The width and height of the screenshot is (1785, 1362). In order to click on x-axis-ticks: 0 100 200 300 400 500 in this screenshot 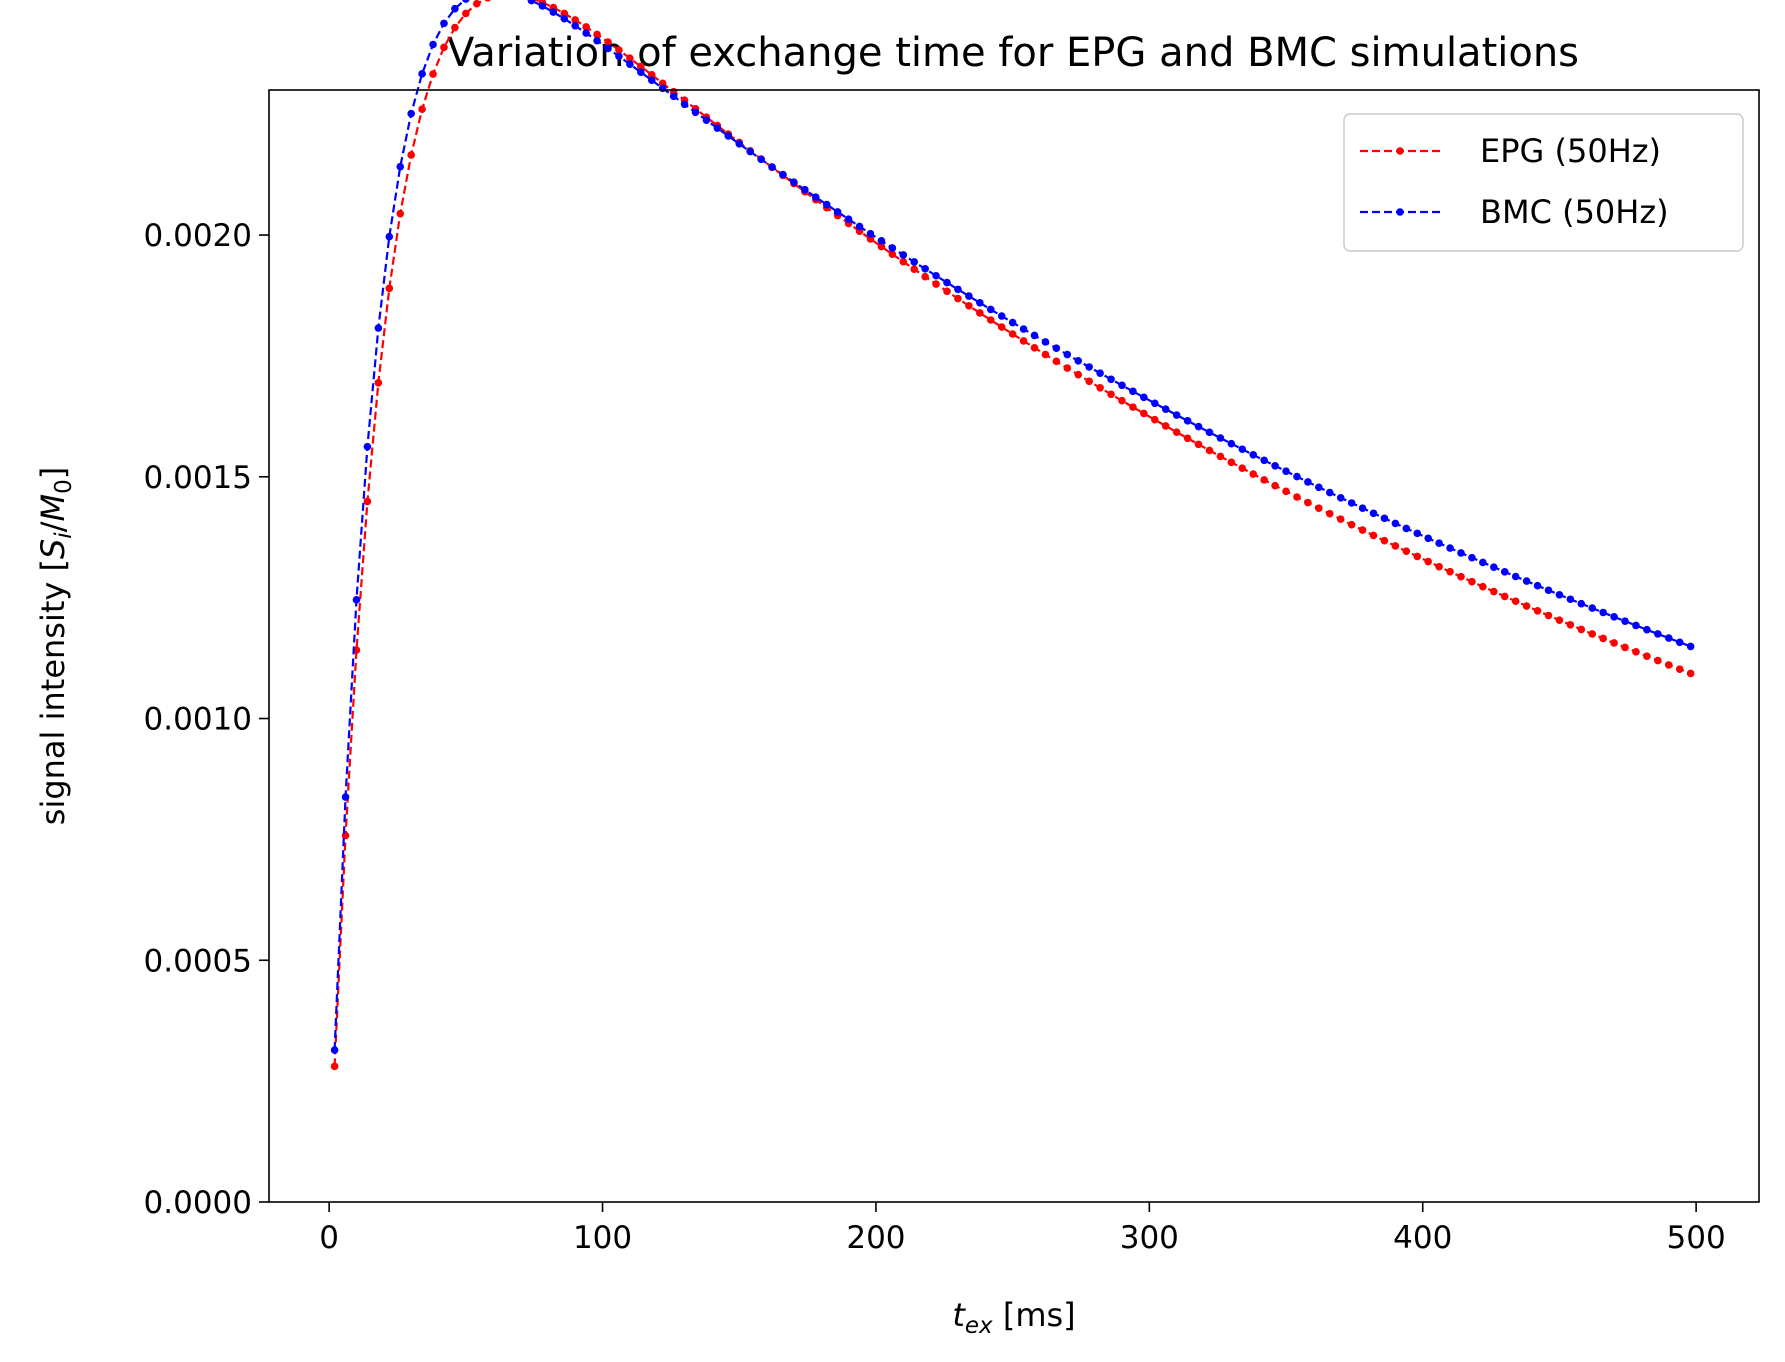, I will do `click(1022, 1229)`.